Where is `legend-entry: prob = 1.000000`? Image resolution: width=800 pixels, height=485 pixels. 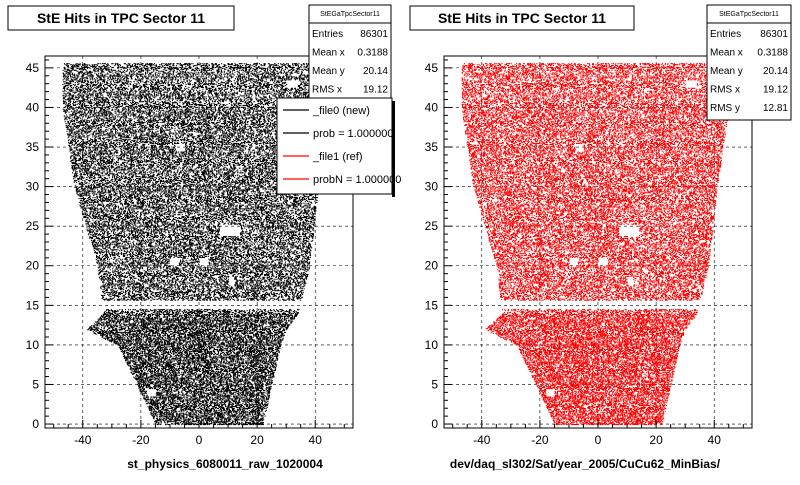
legend-entry: prob = 1.000000 is located at coordinates (353, 134).